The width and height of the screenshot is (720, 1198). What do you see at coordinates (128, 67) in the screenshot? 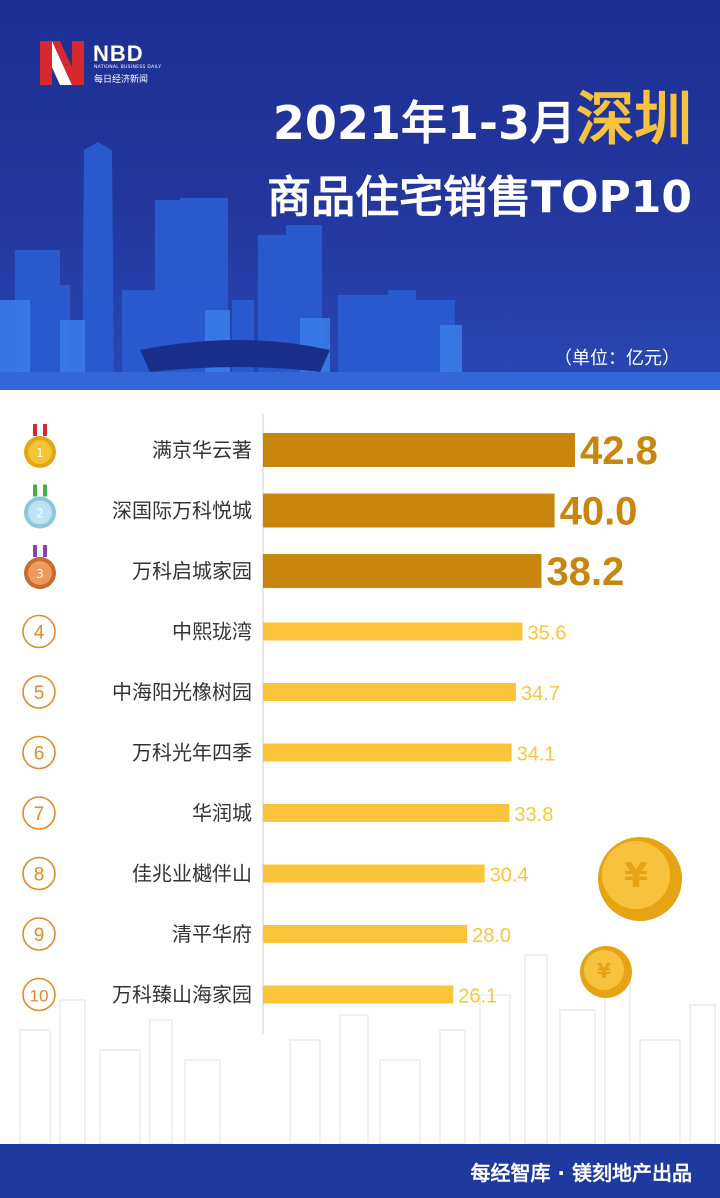
I see `logo-subtitle-en: NATIONAL BUSINESS DAILY` at bounding box center [128, 67].